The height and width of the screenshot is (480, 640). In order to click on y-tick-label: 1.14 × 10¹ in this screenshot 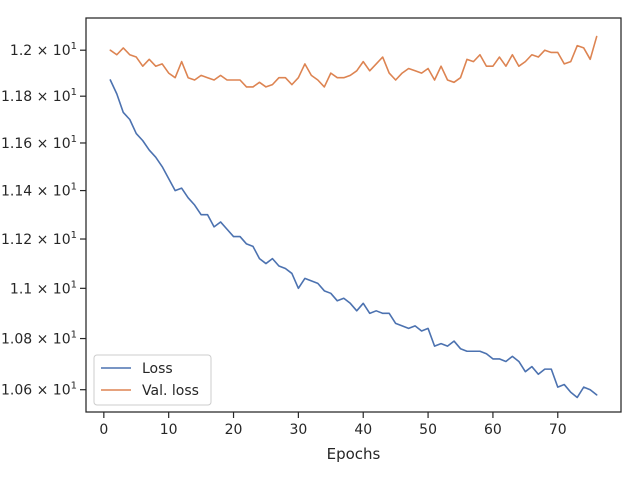, I will do `click(39, 191)`.